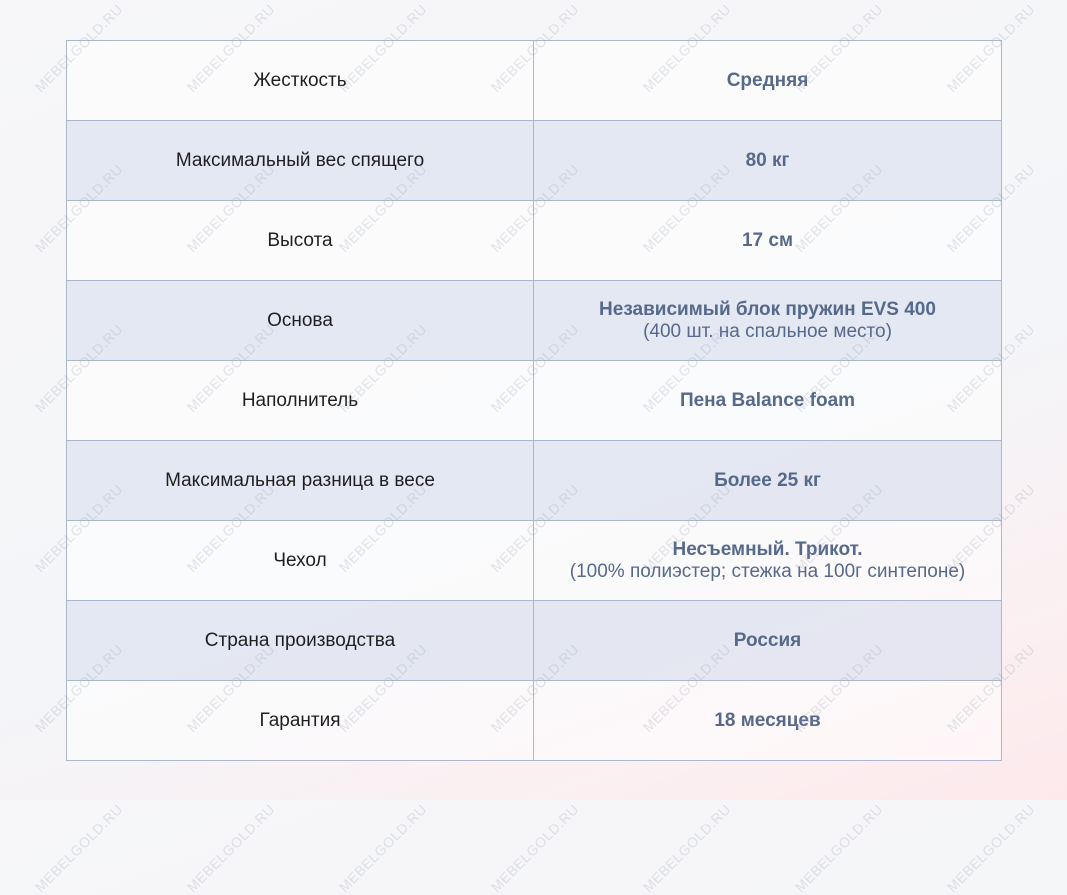  I want to click on spec-row: Максимальная разница в весе Более 25 кг, so click(534, 480).